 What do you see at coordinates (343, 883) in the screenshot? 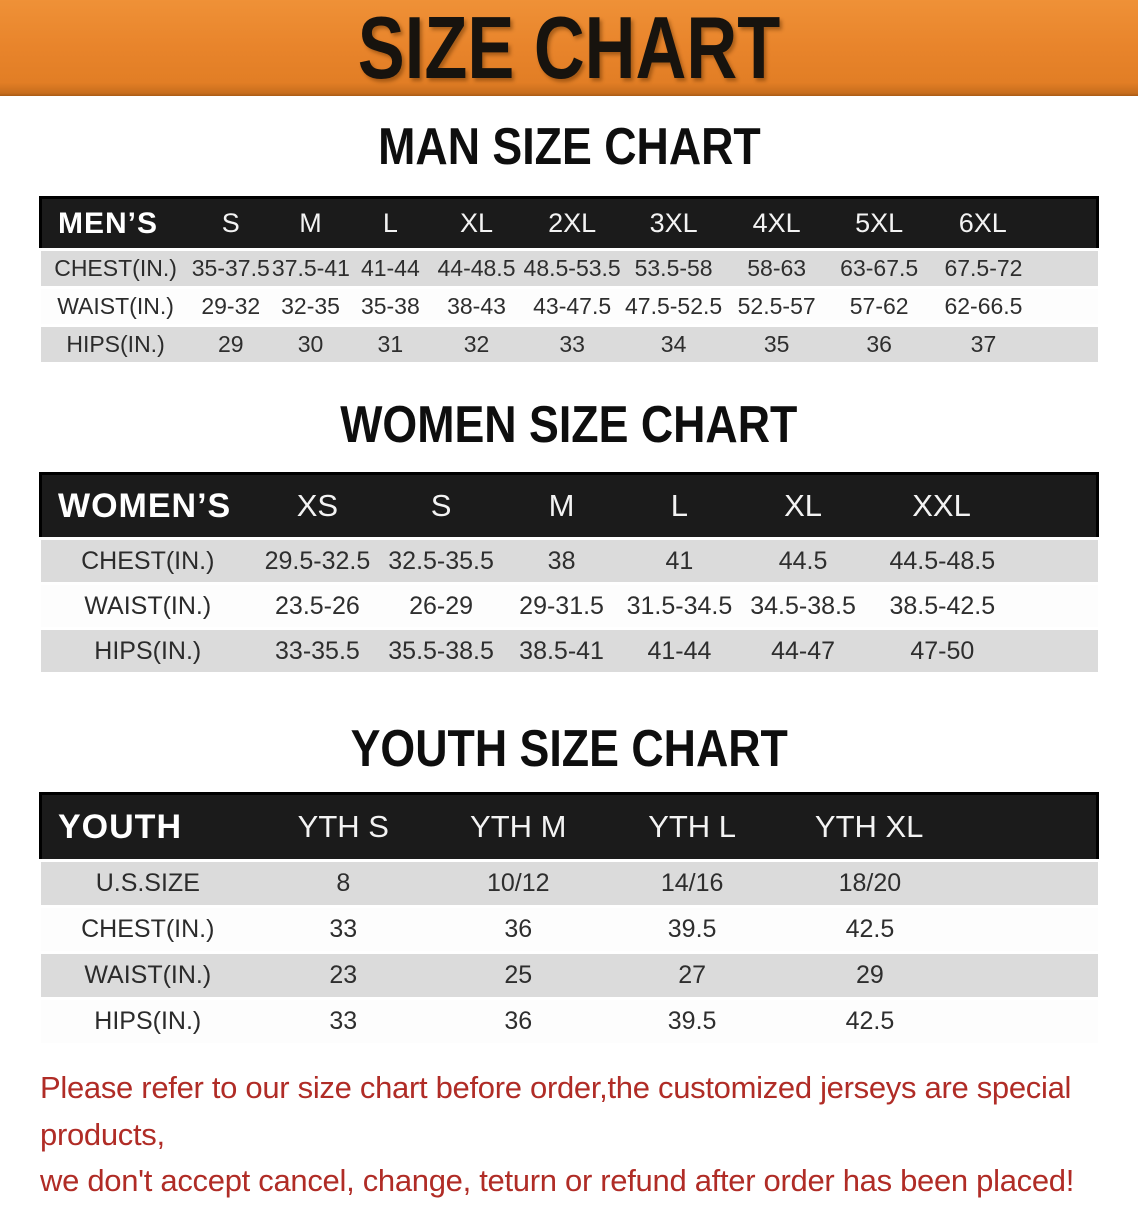
I see `table-cell: 8` at bounding box center [343, 883].